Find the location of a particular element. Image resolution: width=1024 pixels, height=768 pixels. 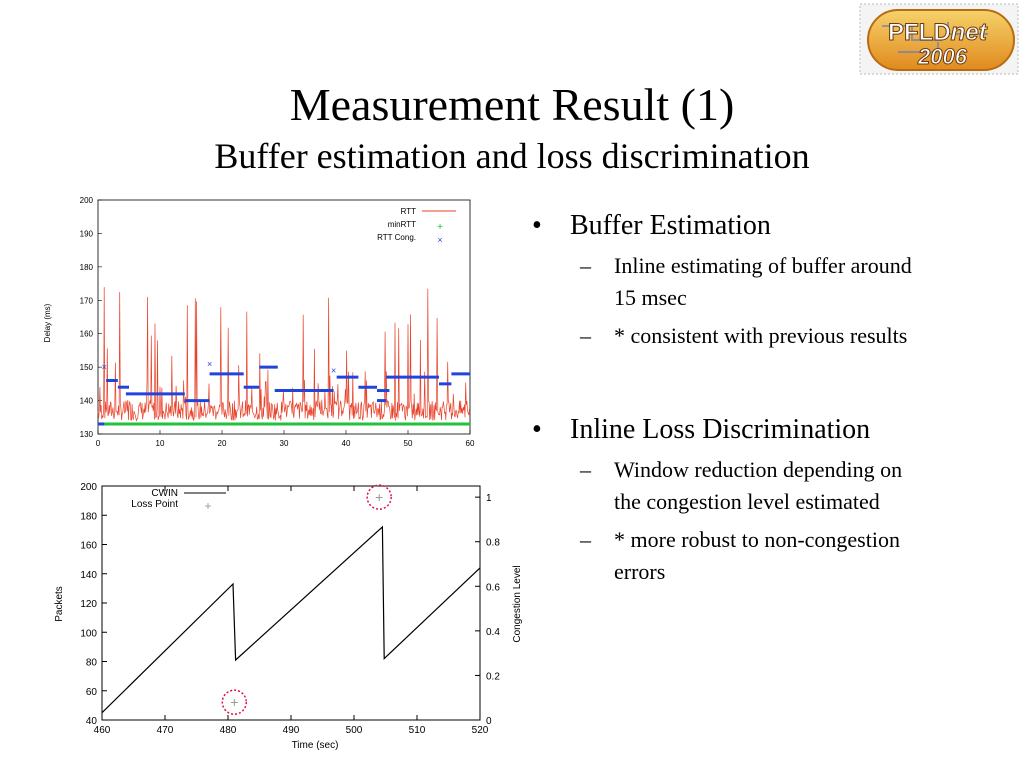

rtt-series is located at coordinates (284, 354).